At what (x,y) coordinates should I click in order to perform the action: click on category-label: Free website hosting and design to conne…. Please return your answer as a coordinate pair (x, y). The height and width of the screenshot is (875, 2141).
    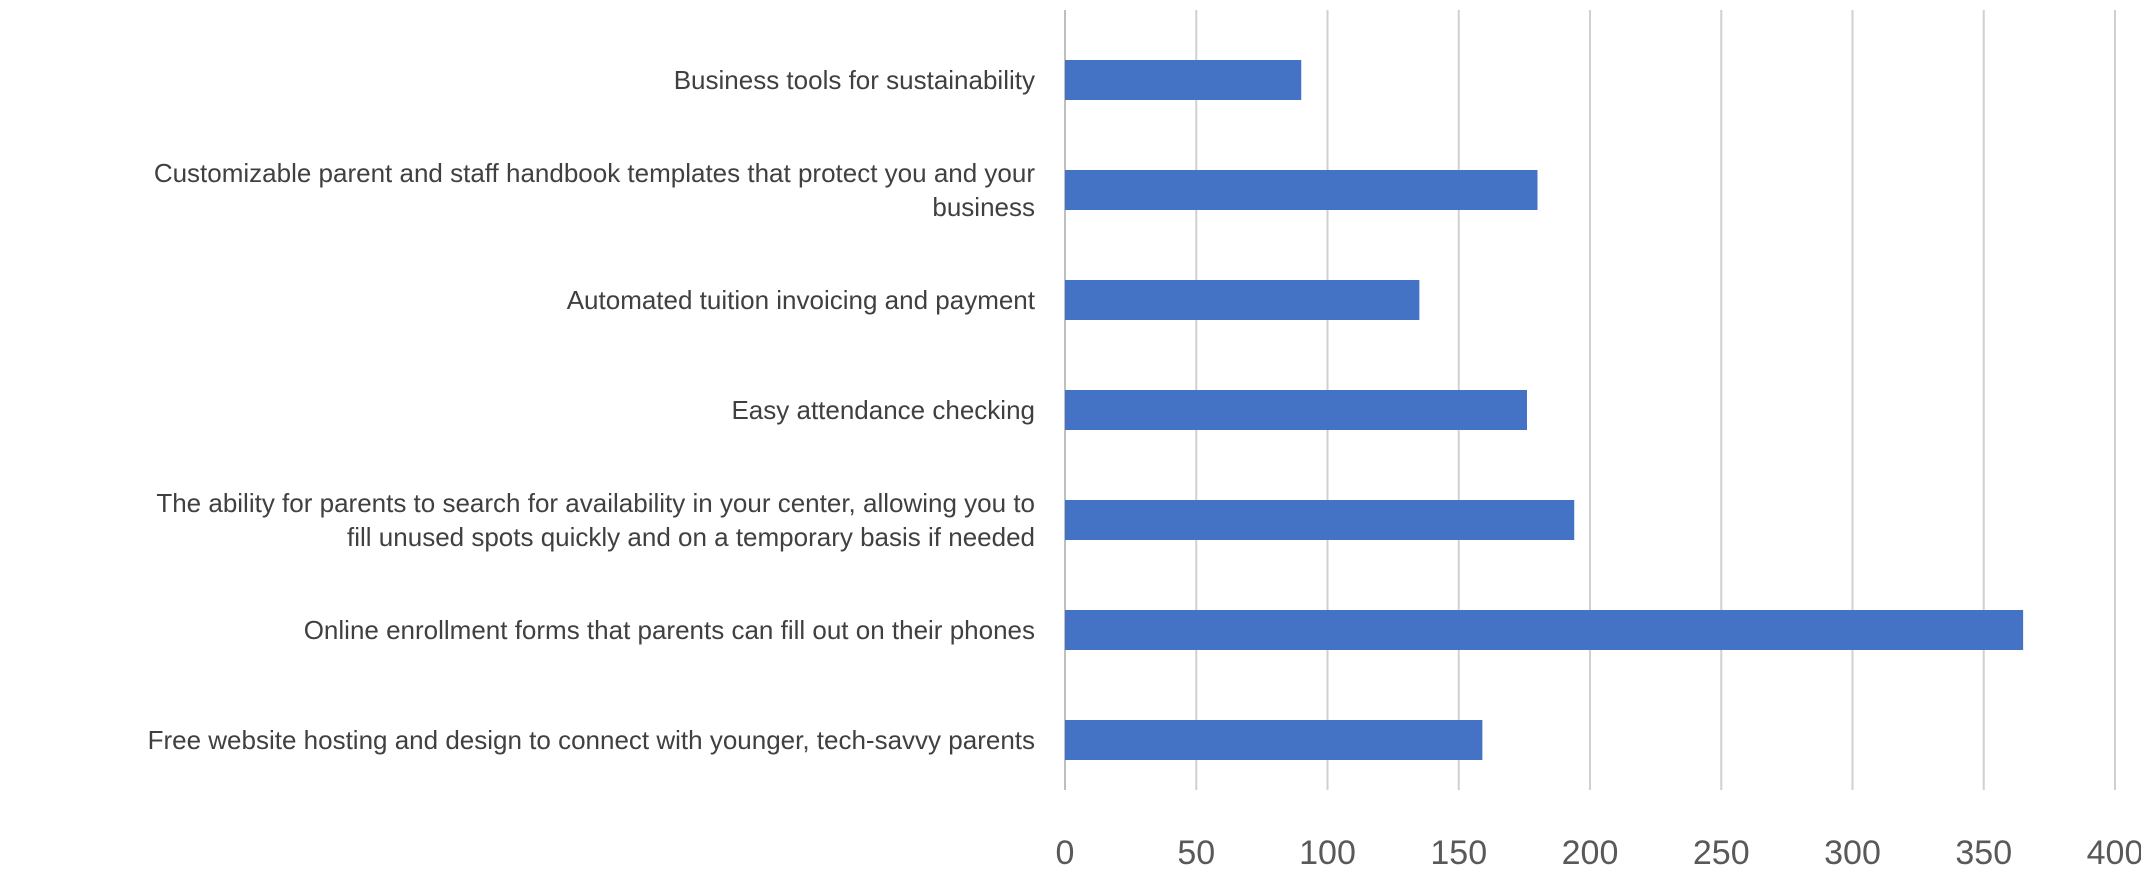
    Looking at the image, I should click on (591, 740).